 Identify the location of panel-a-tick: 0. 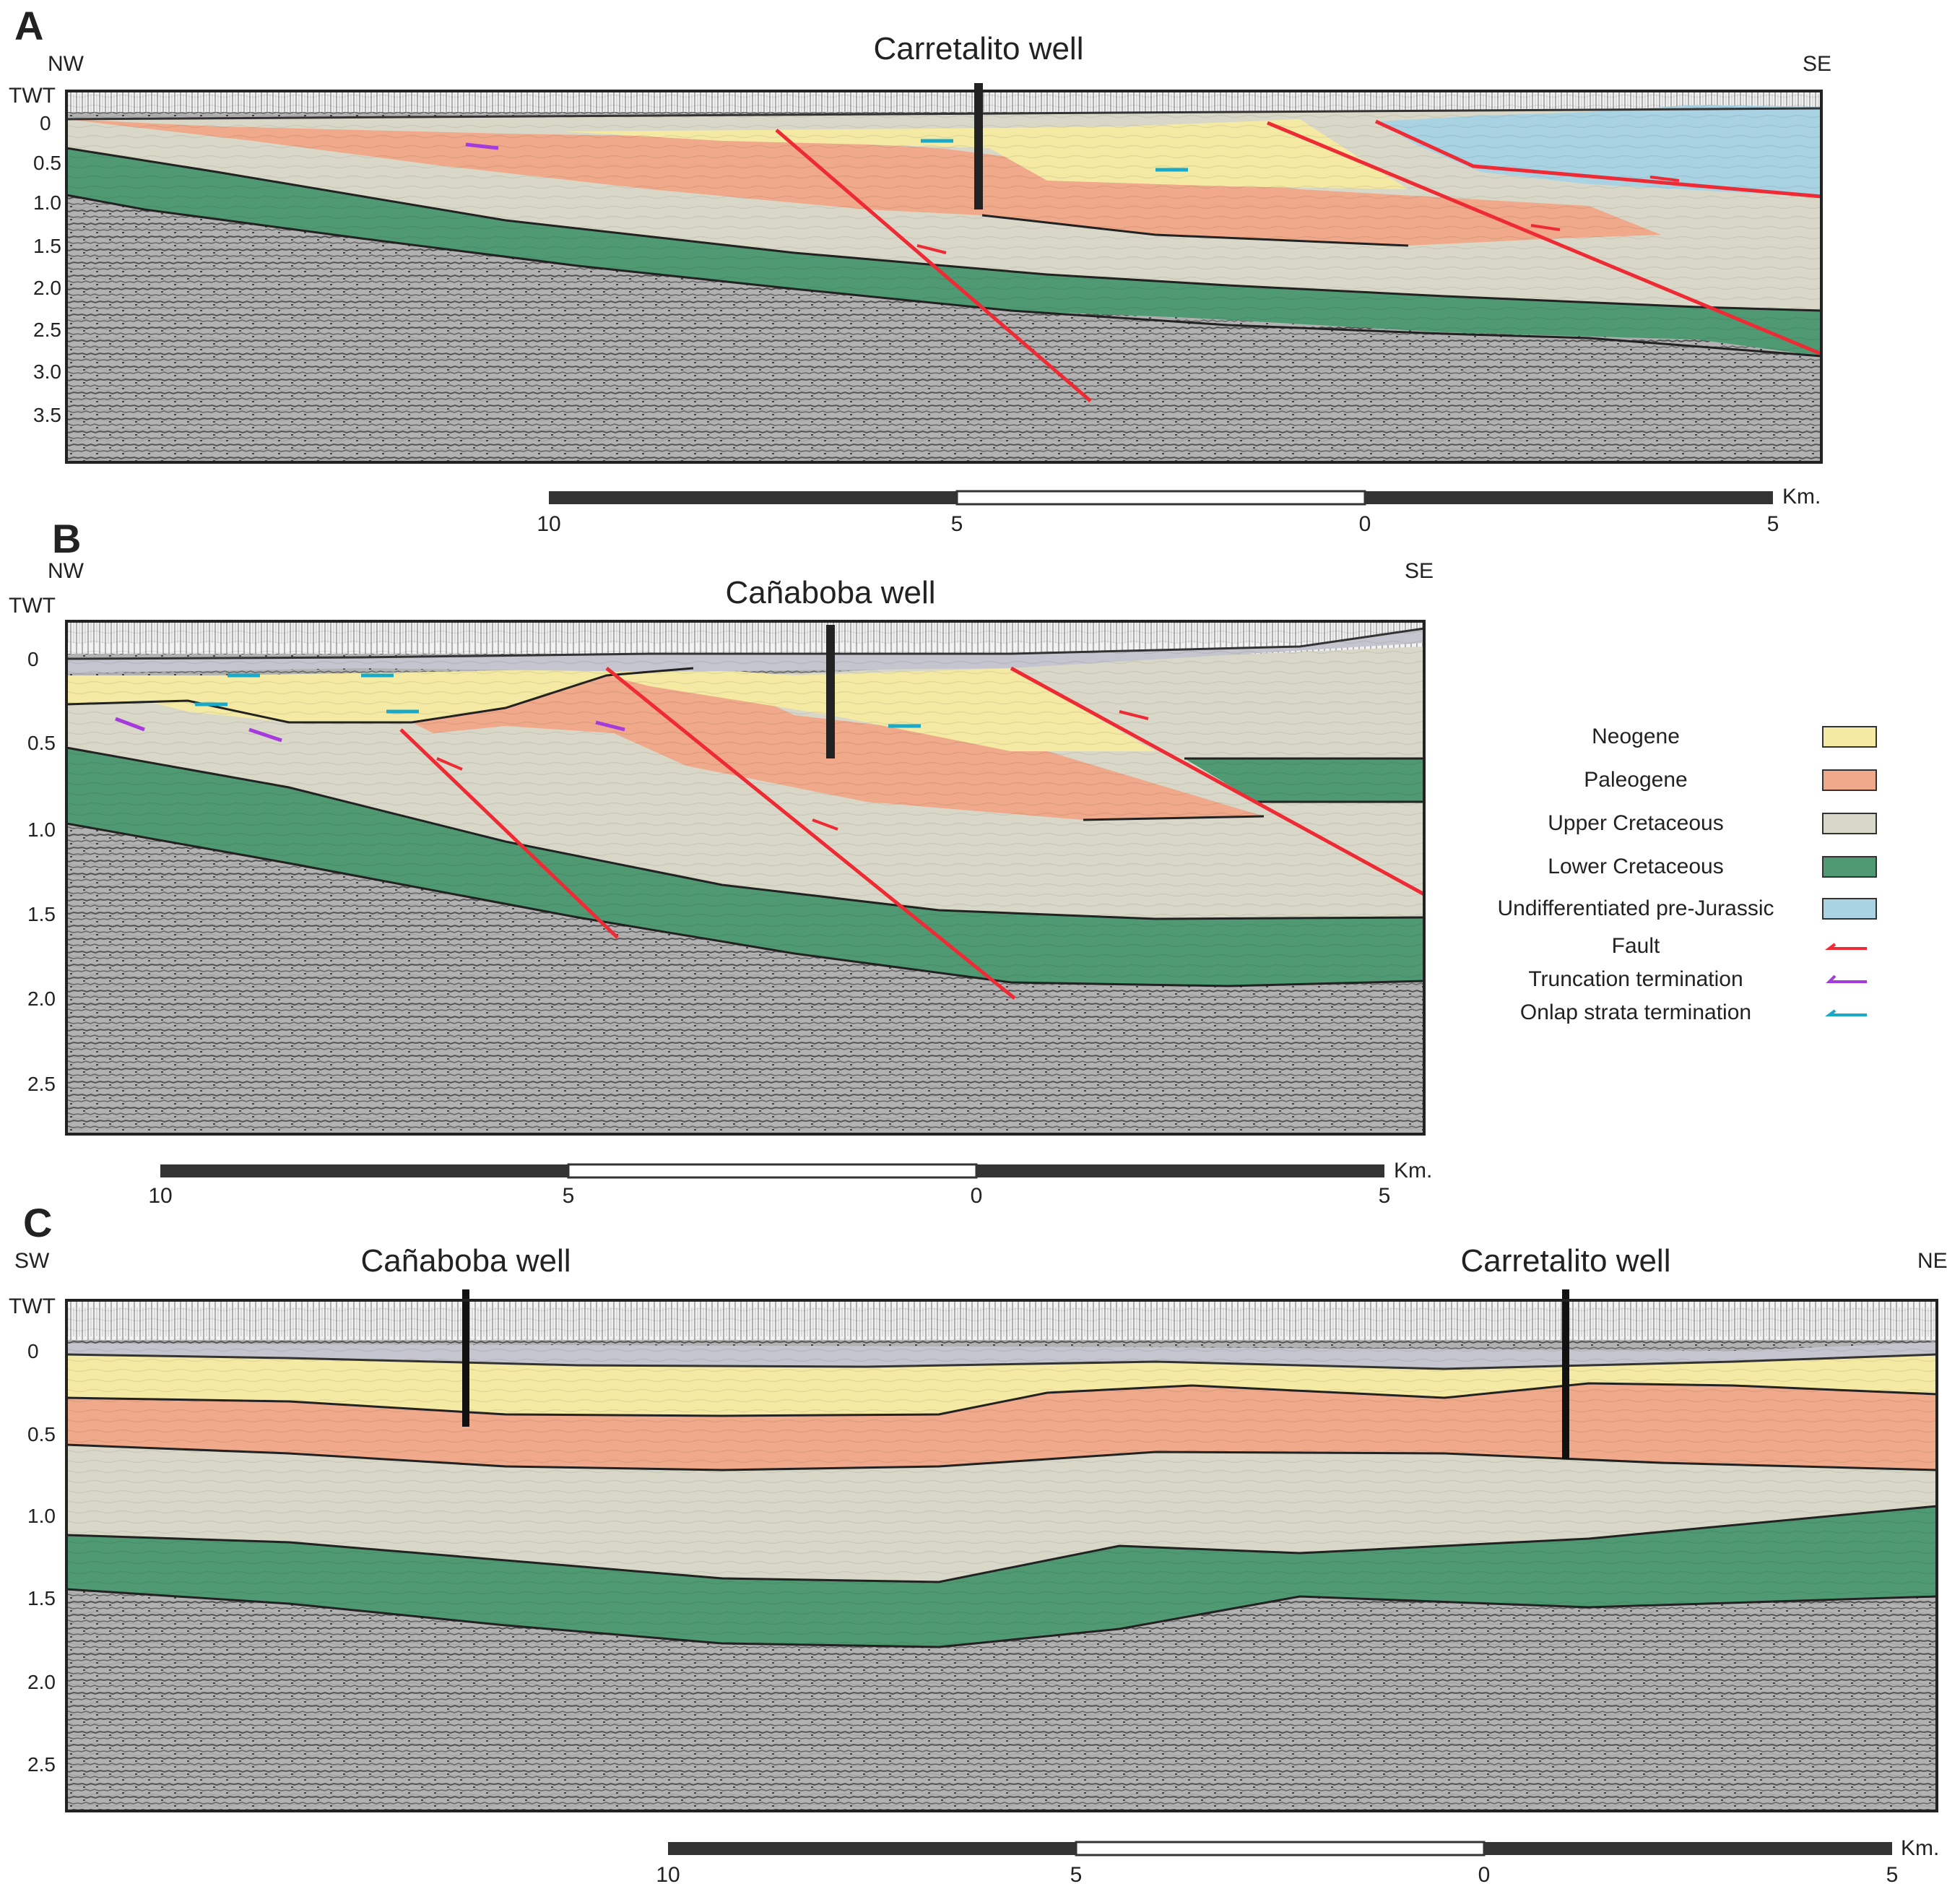
(45, 123).